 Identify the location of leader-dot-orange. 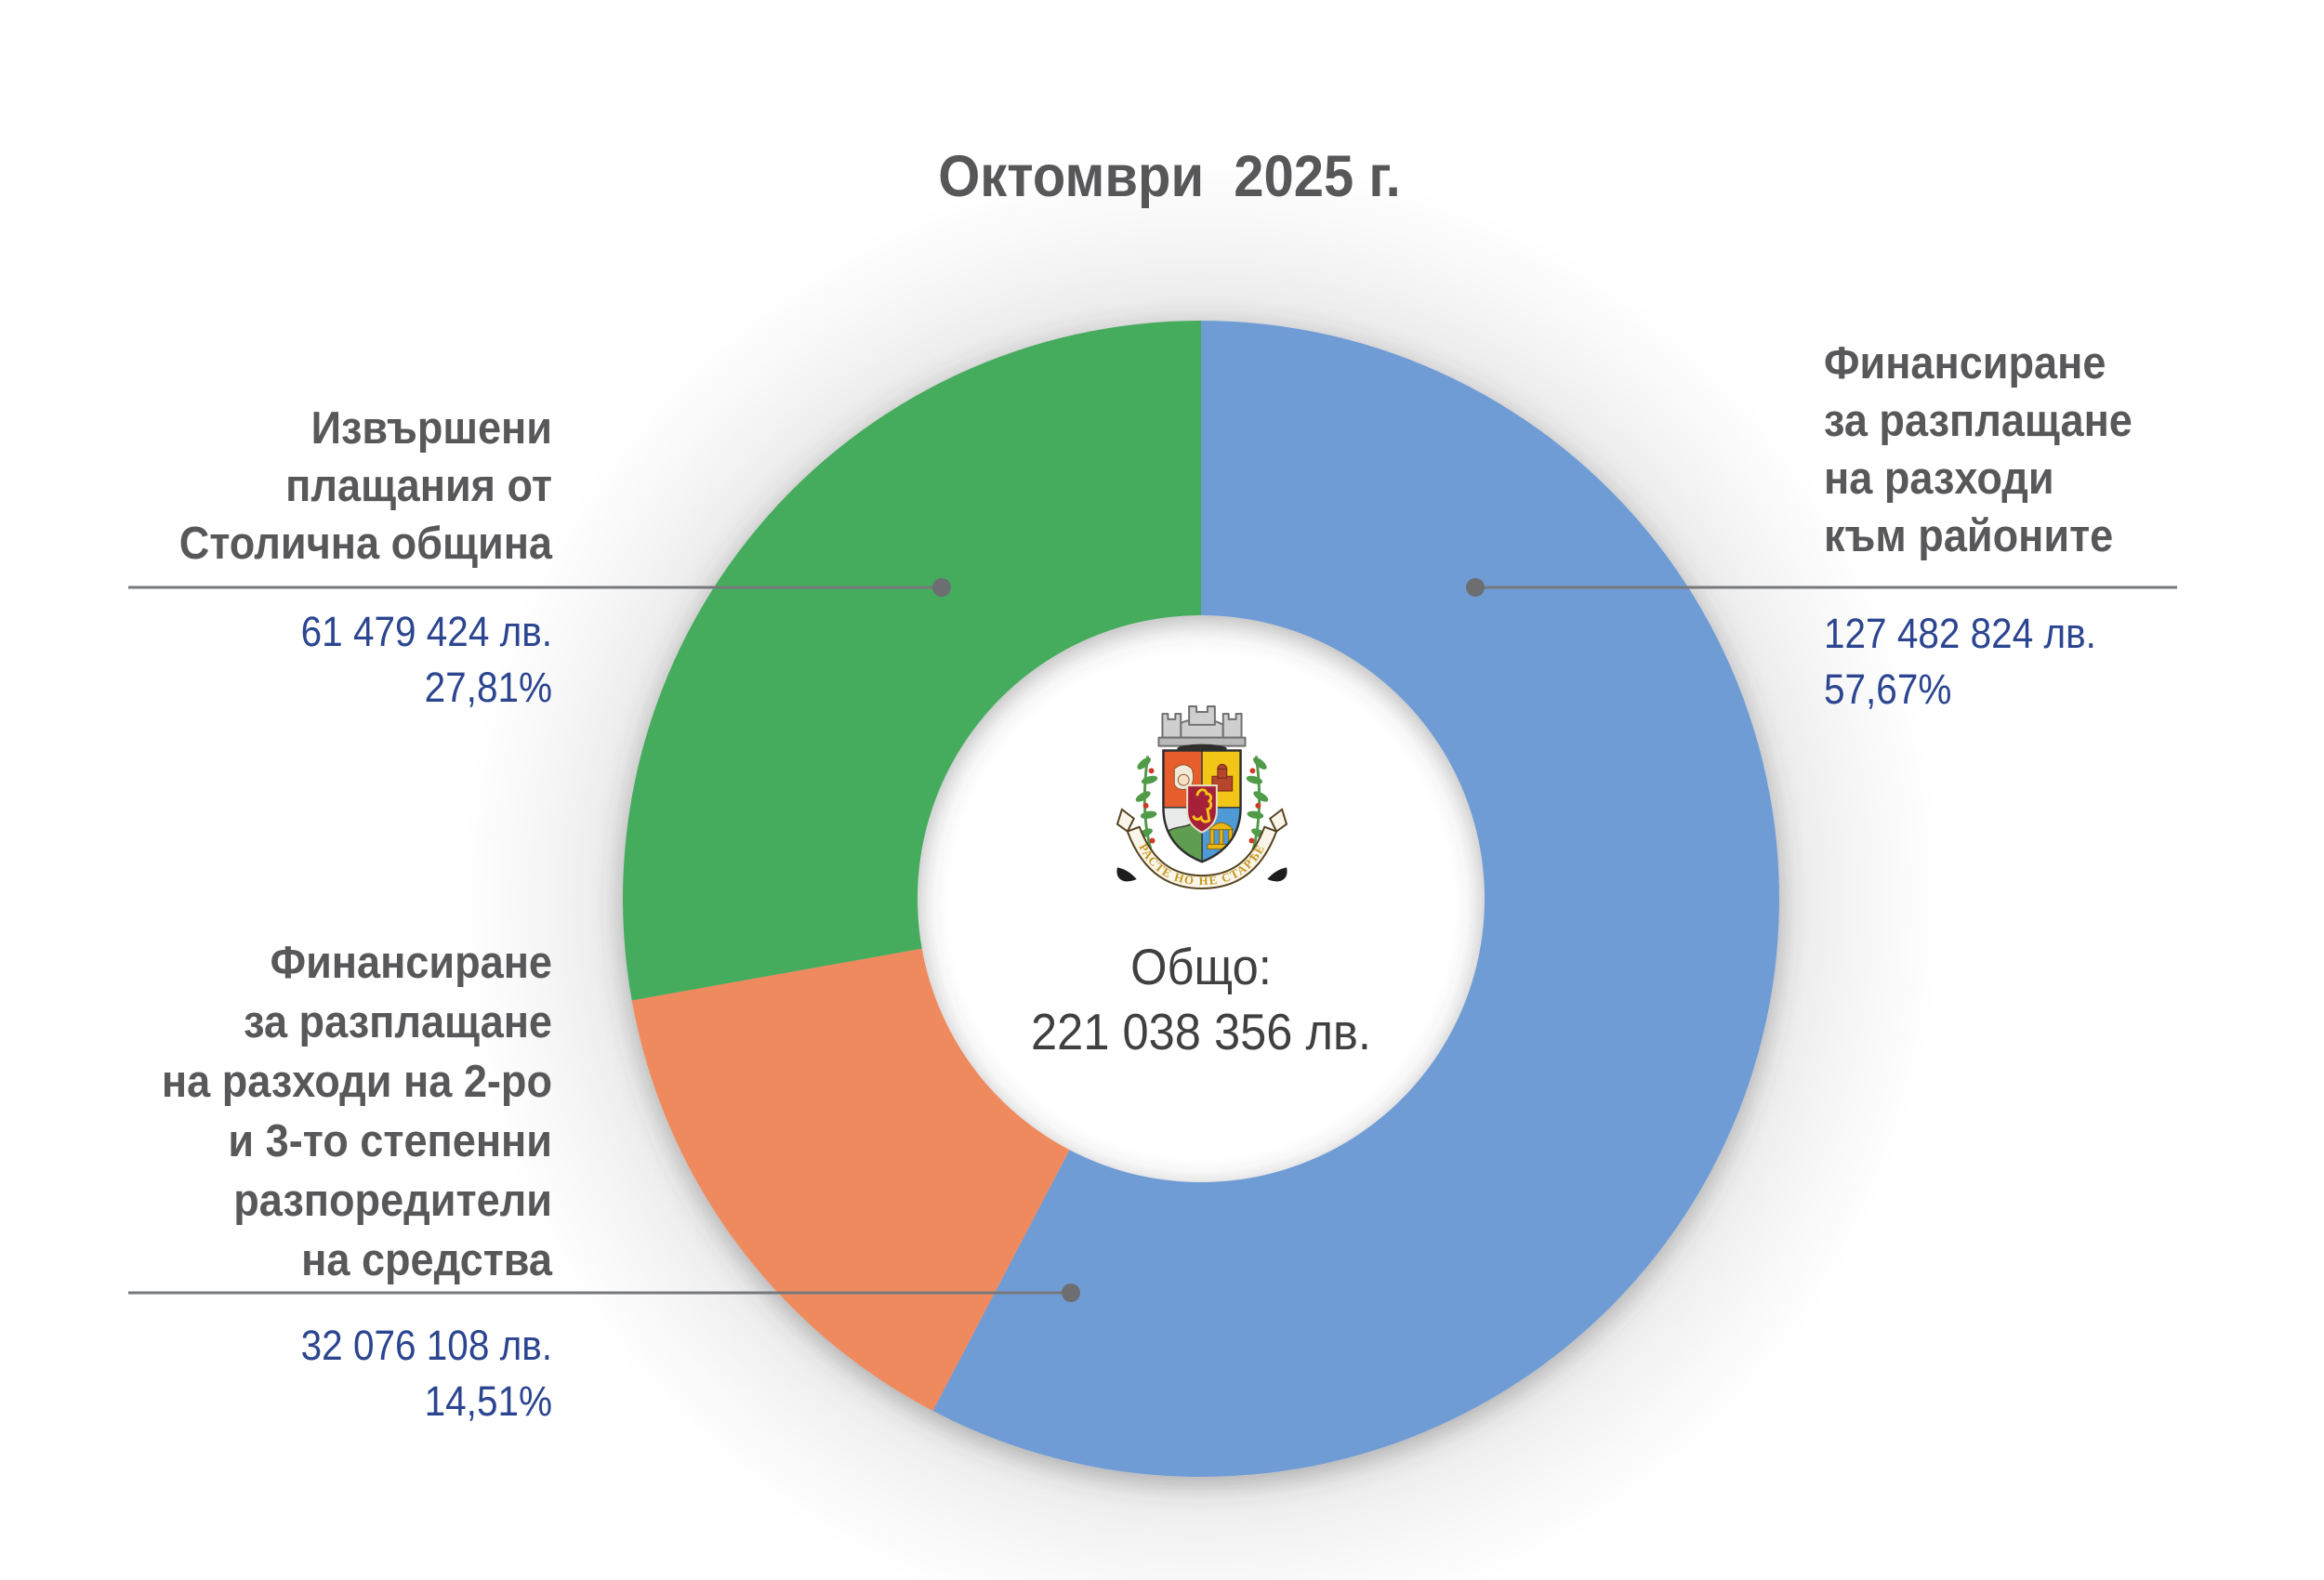
(1071, 1293).